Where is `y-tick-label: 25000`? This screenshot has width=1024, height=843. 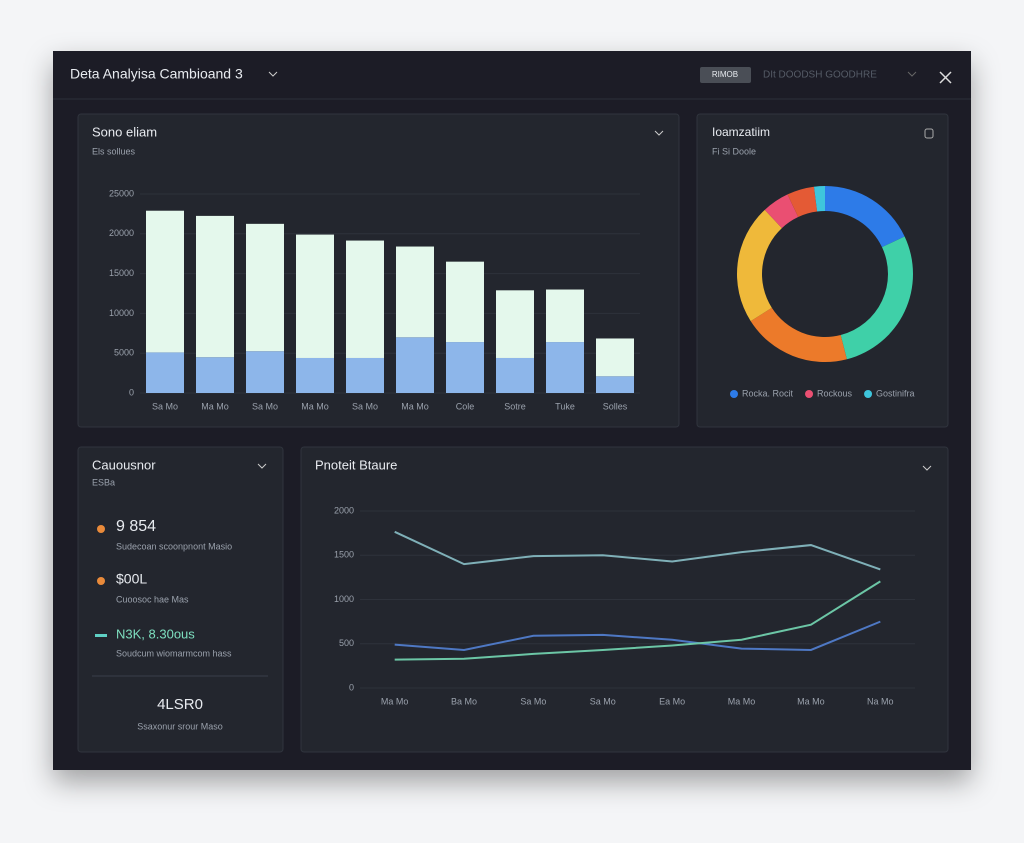 y-tick-label: 25000 is located at coordinates (121, 193).